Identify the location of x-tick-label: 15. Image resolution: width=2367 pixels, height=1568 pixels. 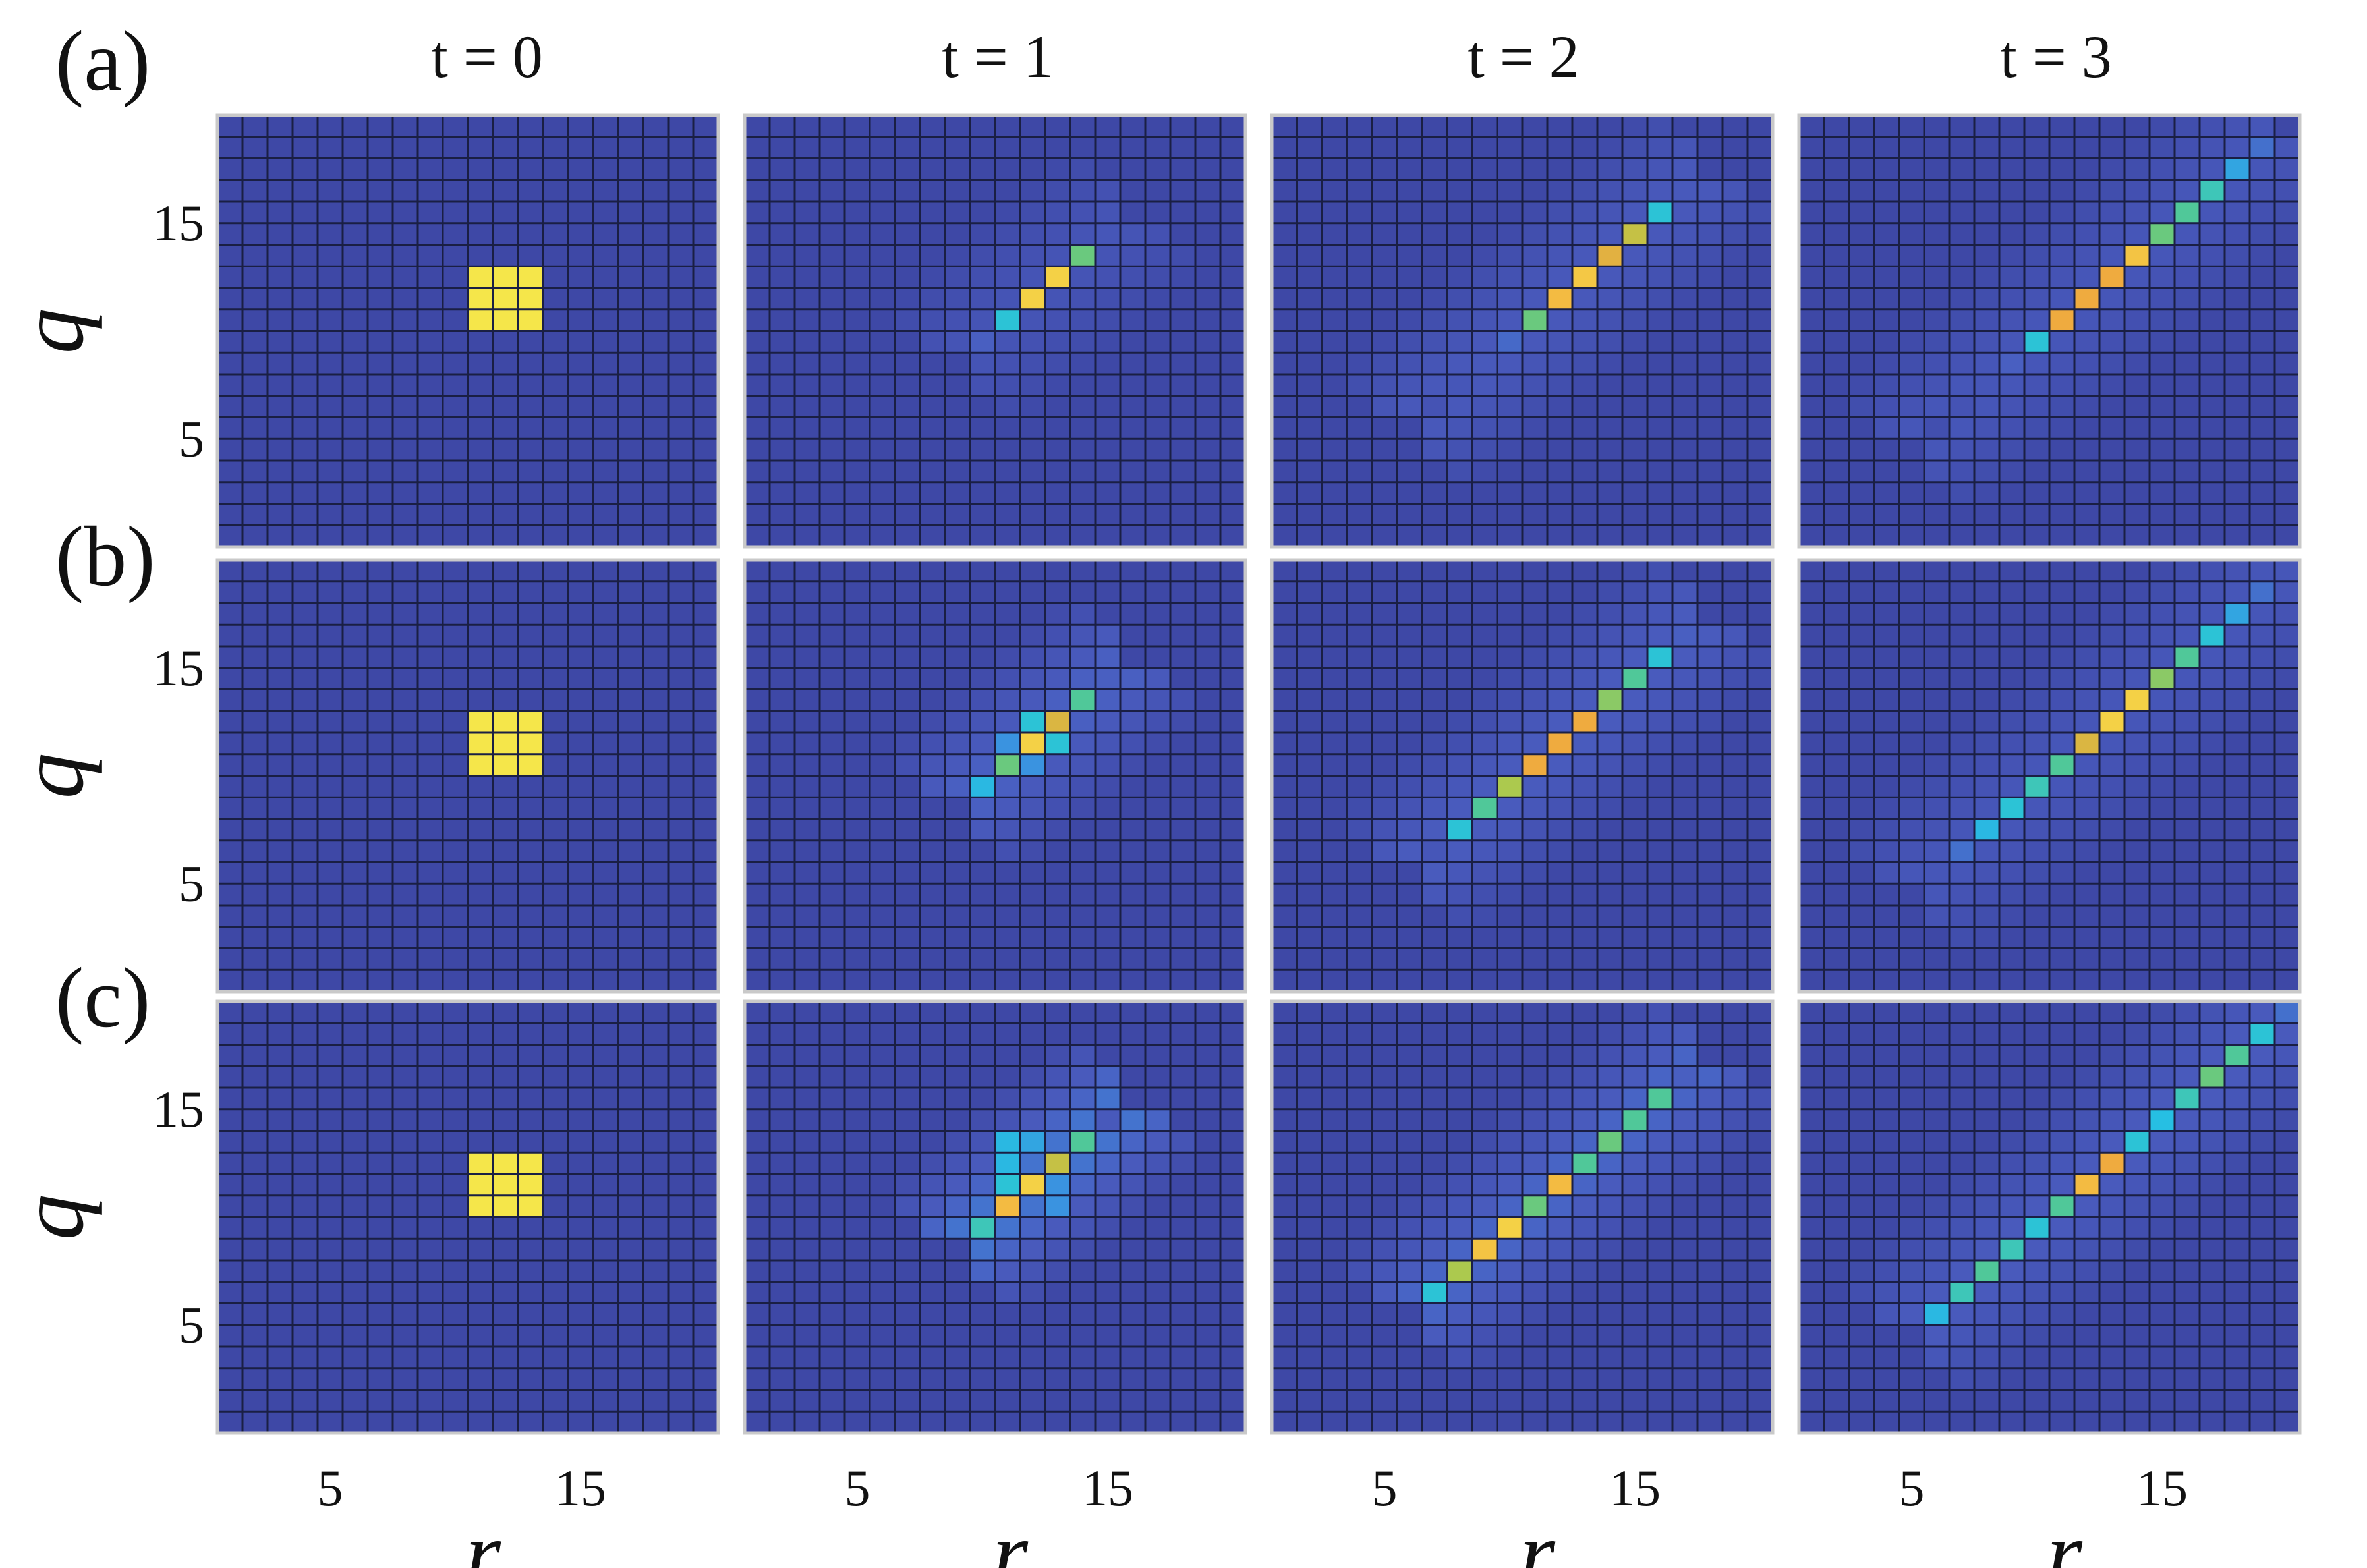
(1635, 1488).